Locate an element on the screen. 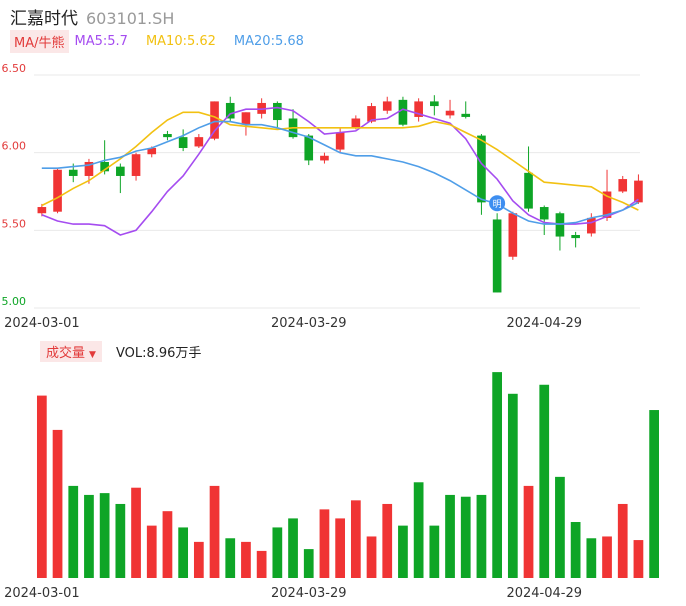  stock-code: 603101.SH is located at coordinates (130, 18).